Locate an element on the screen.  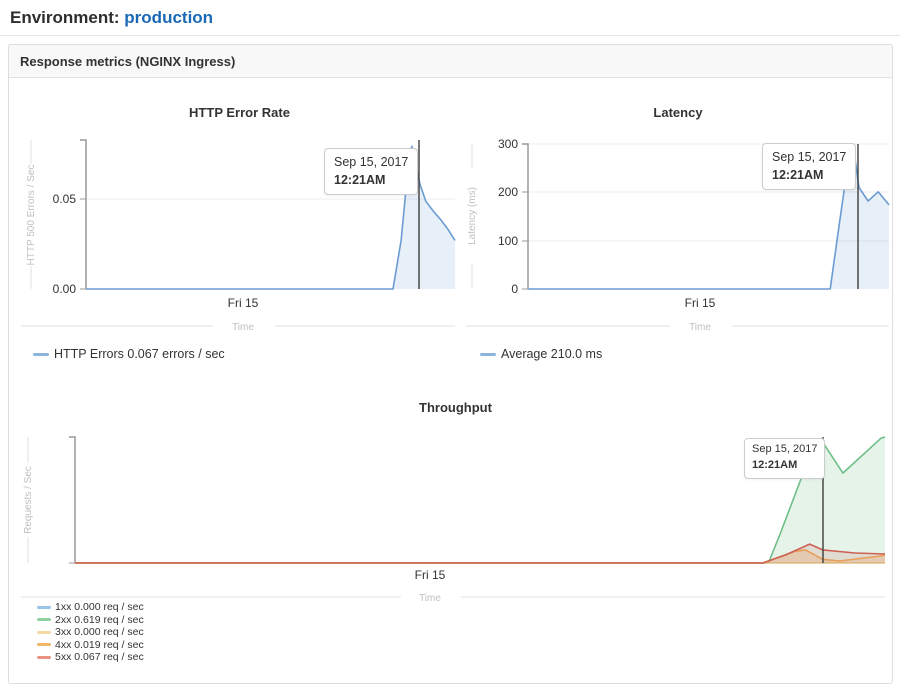
legend: HTTP Errors 0.067 errors / sec is located at coordinates (129, 355).